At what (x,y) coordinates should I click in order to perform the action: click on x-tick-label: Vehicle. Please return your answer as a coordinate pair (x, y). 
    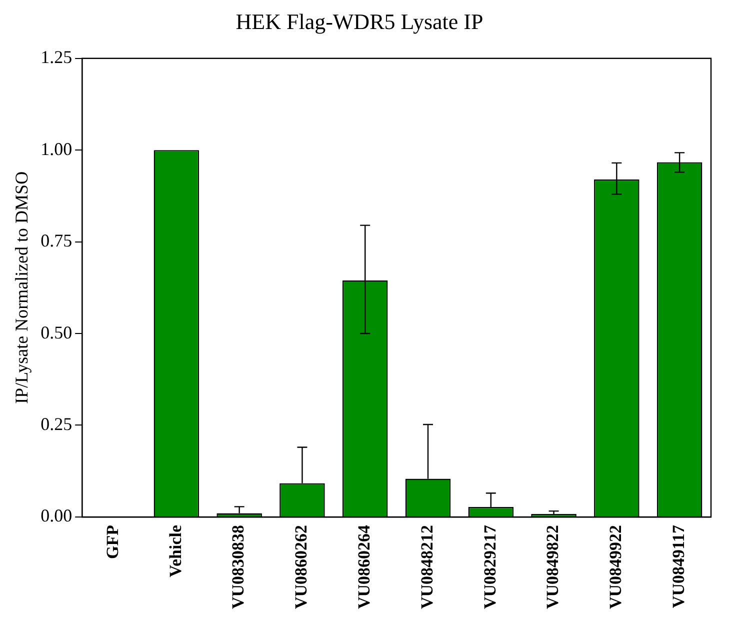
    Looking at the image, I should click on (175, 551).